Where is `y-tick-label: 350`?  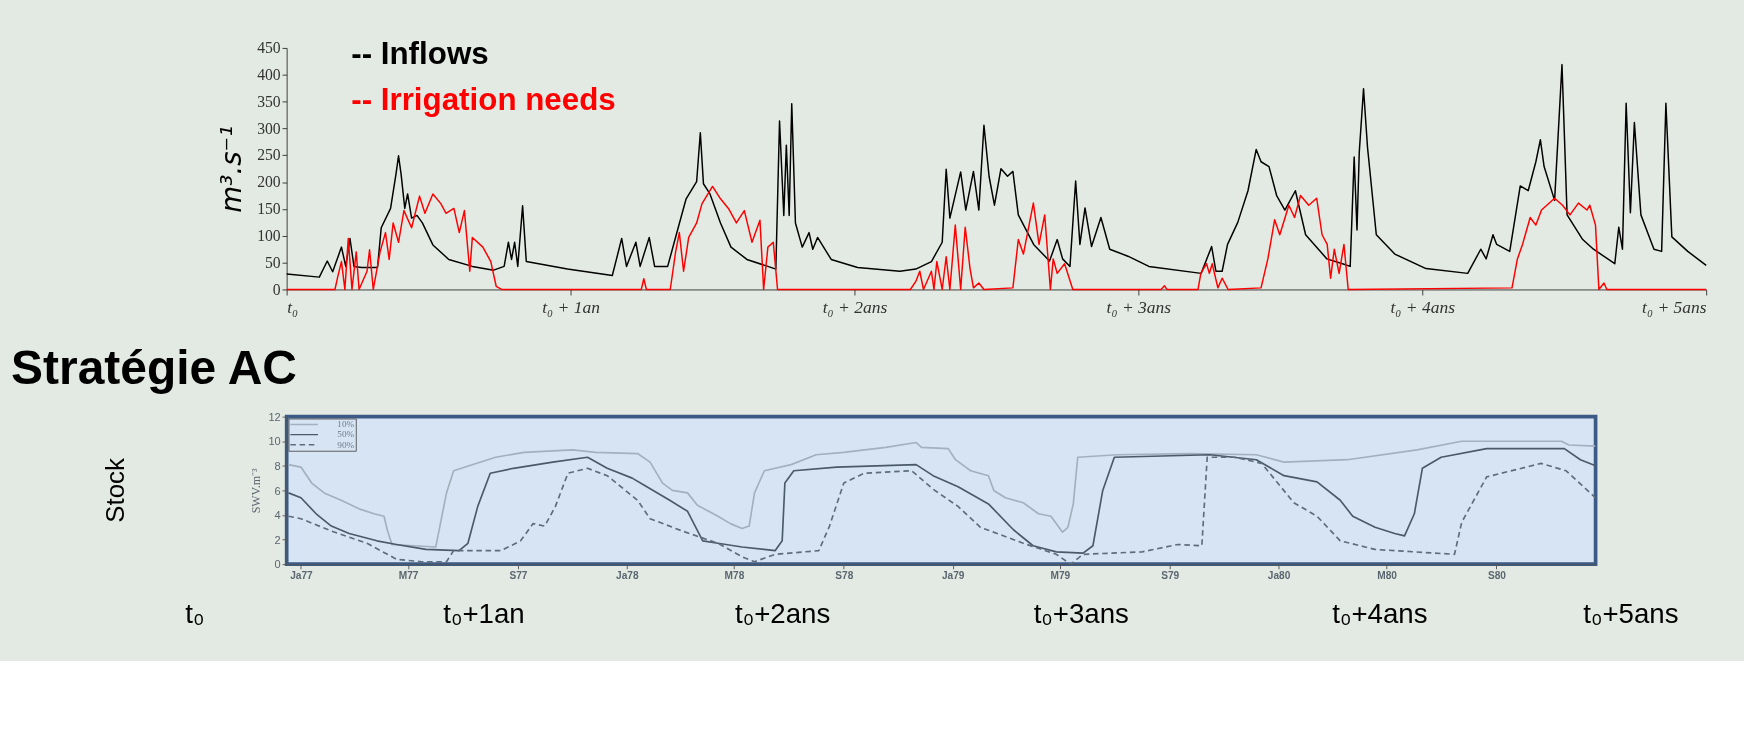
y-tick-label: 350 is located at coordinates (269, 101).